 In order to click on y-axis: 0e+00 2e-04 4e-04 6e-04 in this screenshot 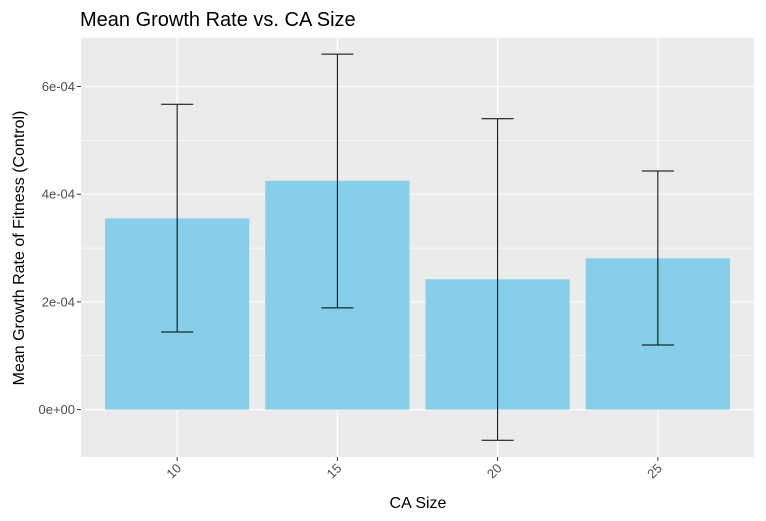, I will do `click(59, 248)`.